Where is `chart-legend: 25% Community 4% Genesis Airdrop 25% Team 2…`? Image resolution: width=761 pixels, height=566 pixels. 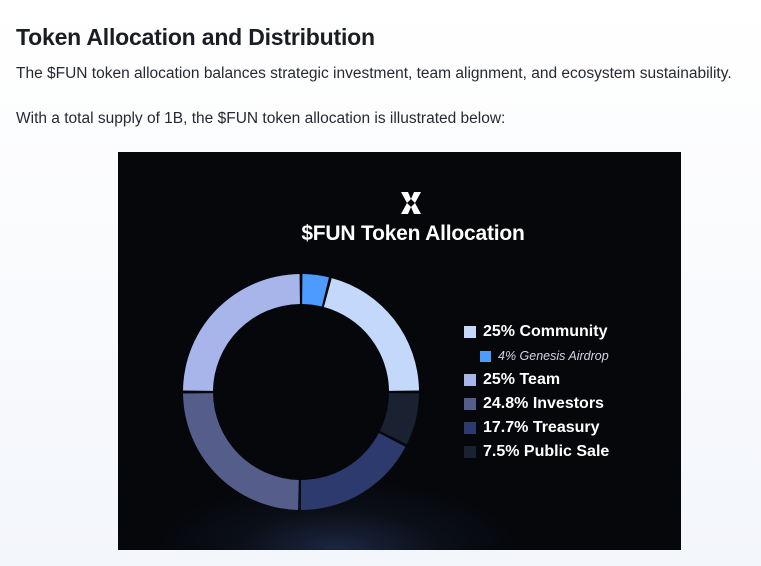
chart-legend: 25% Community 4% Genesis Airdrop 25% Team 2… is located at coordinates (536, 392).